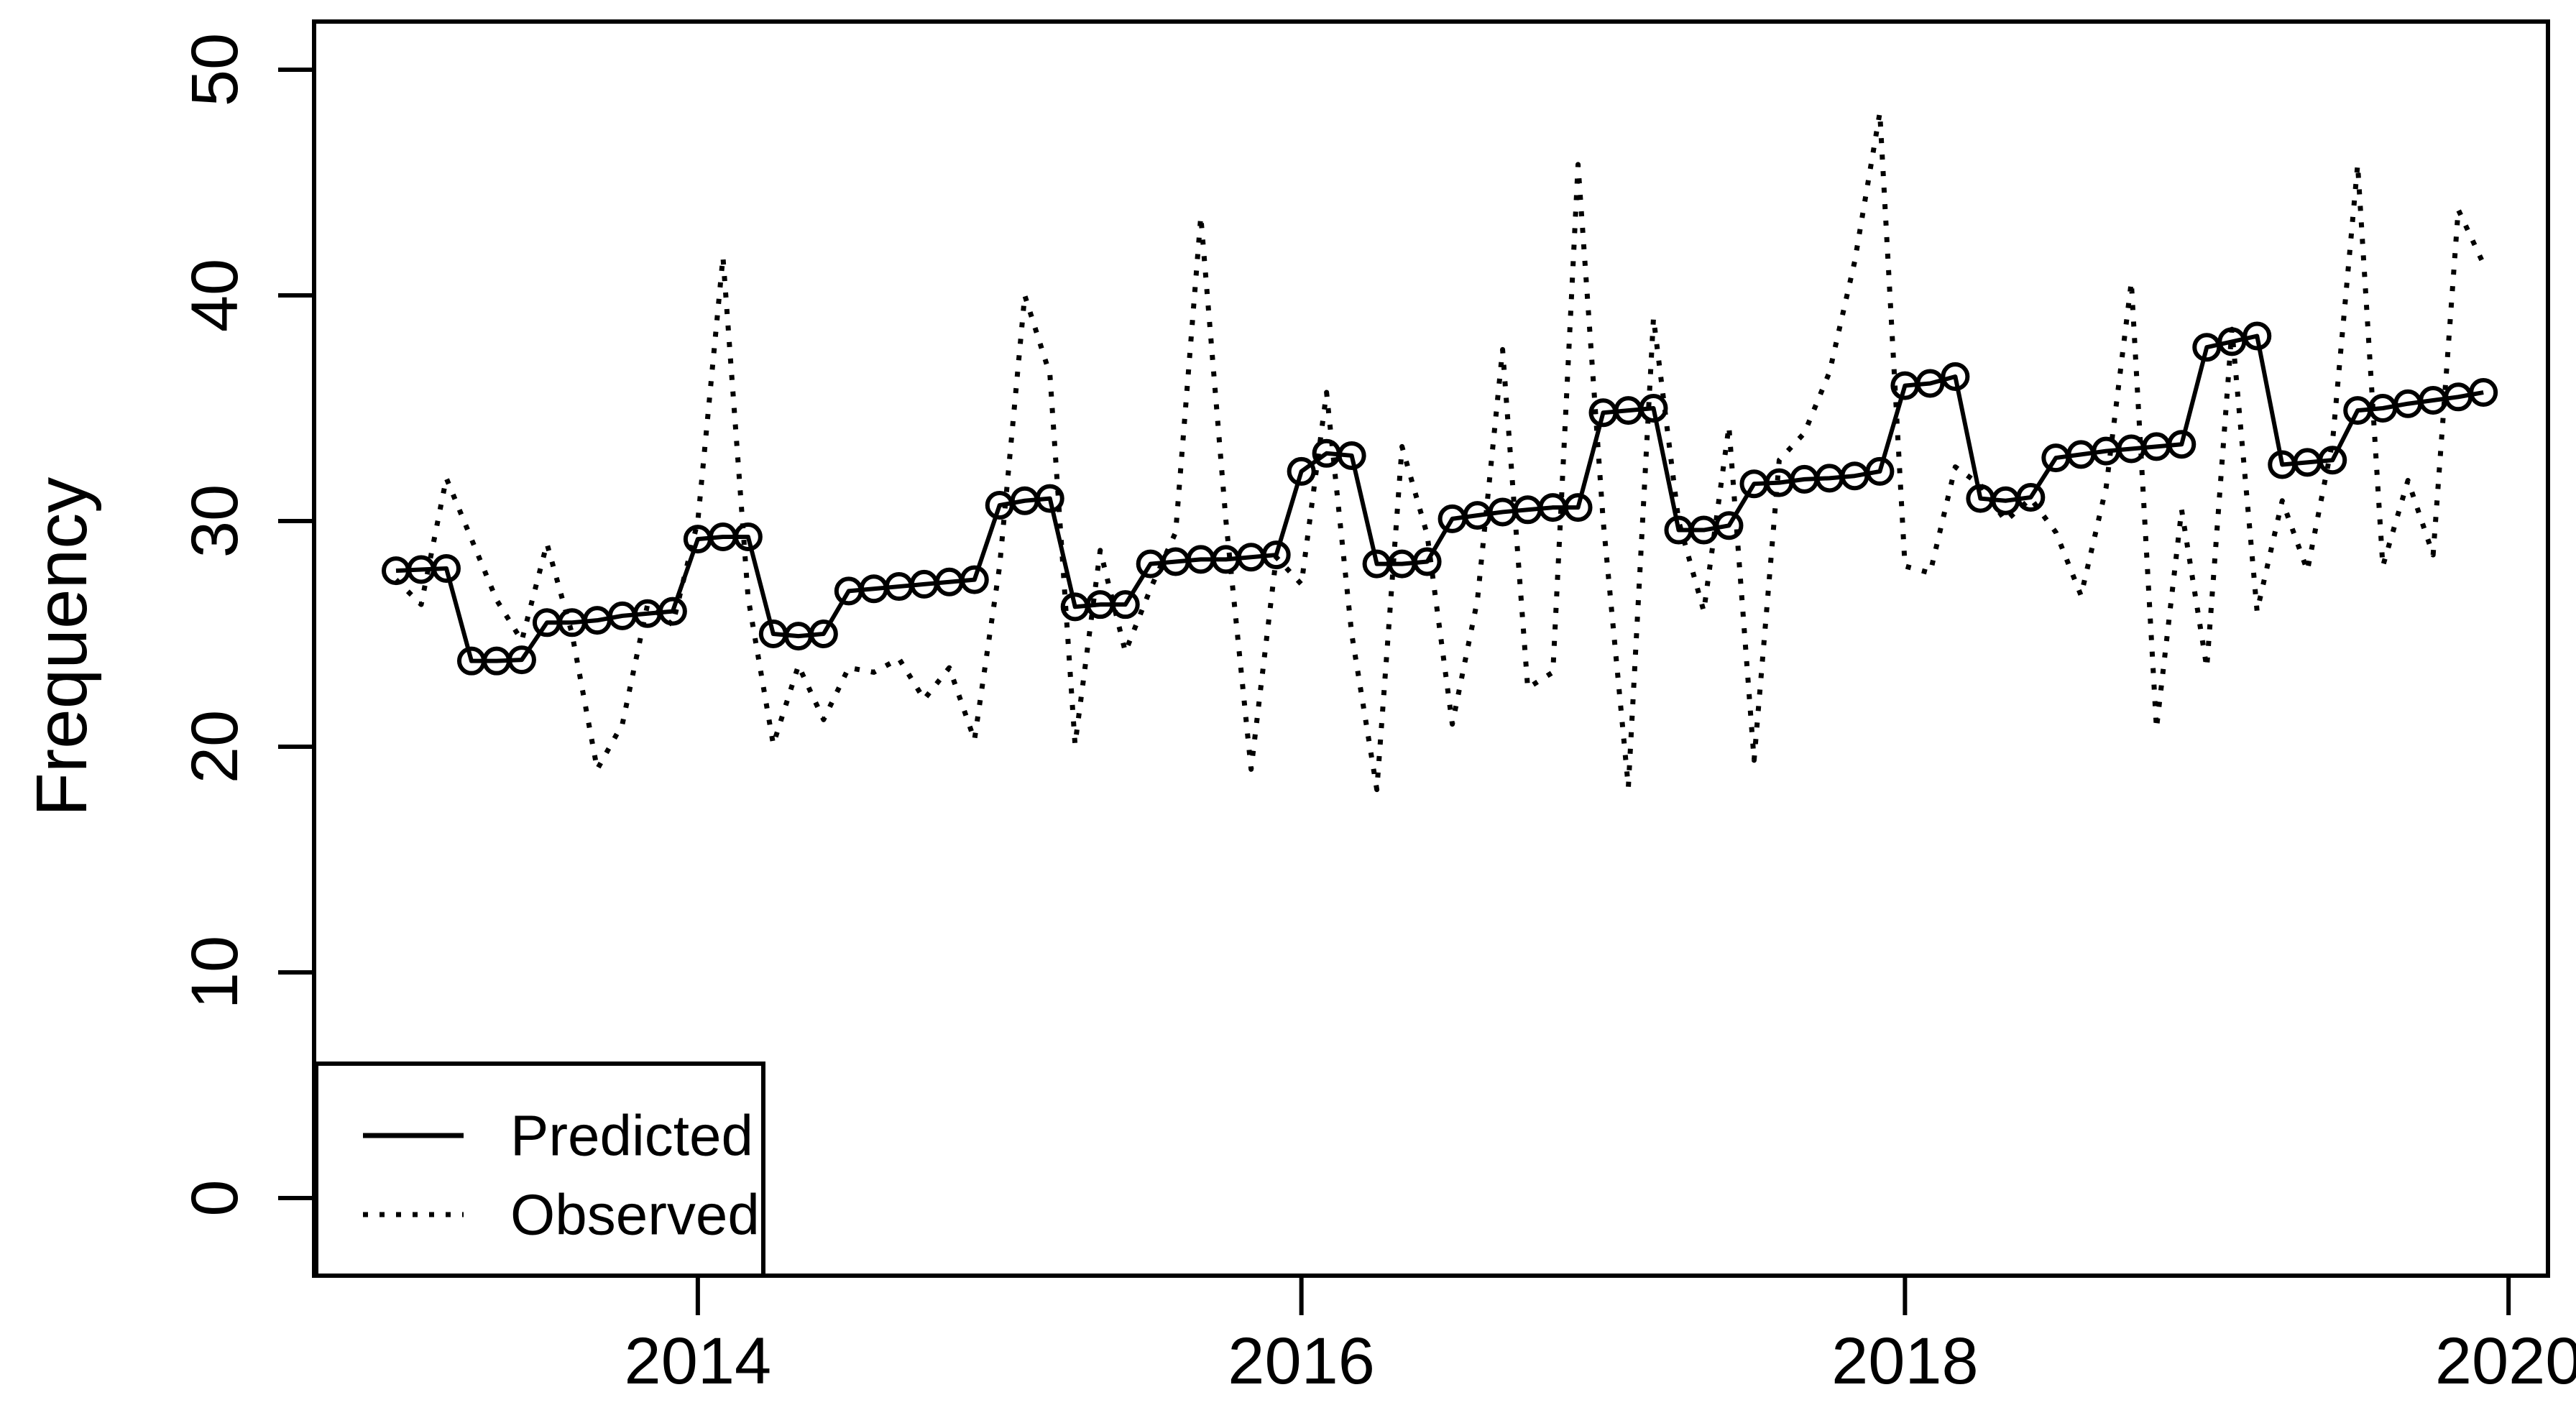 Image resolution: width=2576 pixels, height=1423 pixels. What do you see at coordinates (215, 973) in the screenshot?
I see `y-axis-tick-label: 10` at bounding box center [215, 973].